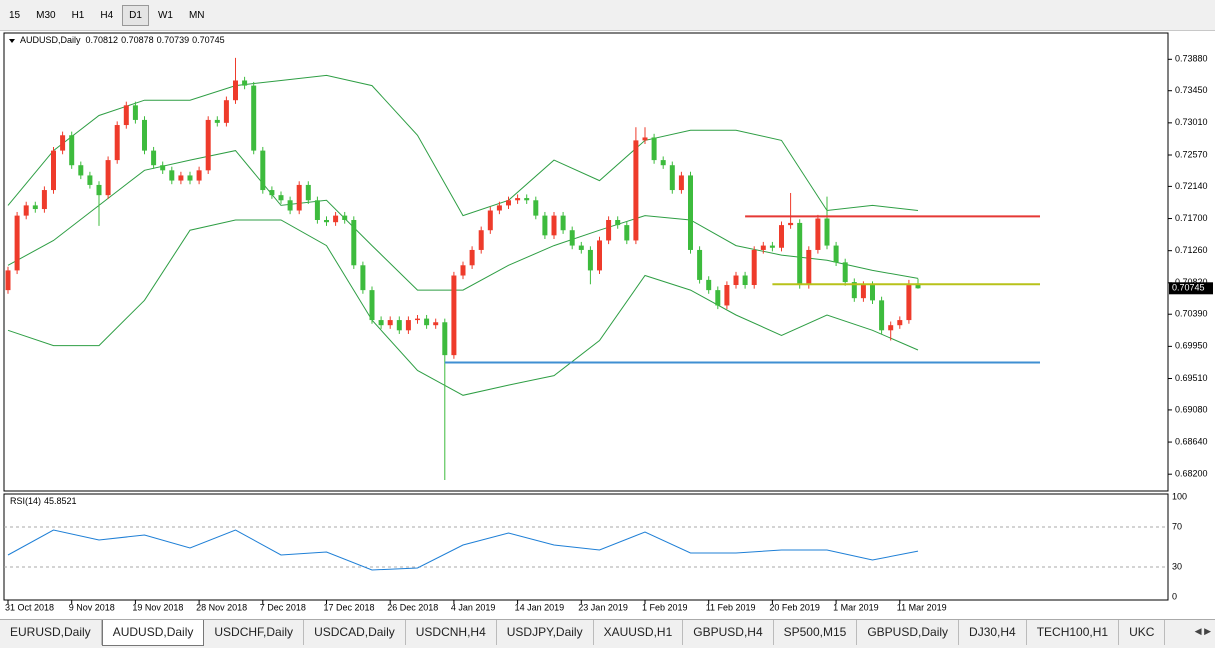 The image size is (1215, 648). I want to click on chart-tab: USDCNH,H4, so click(451, 632).